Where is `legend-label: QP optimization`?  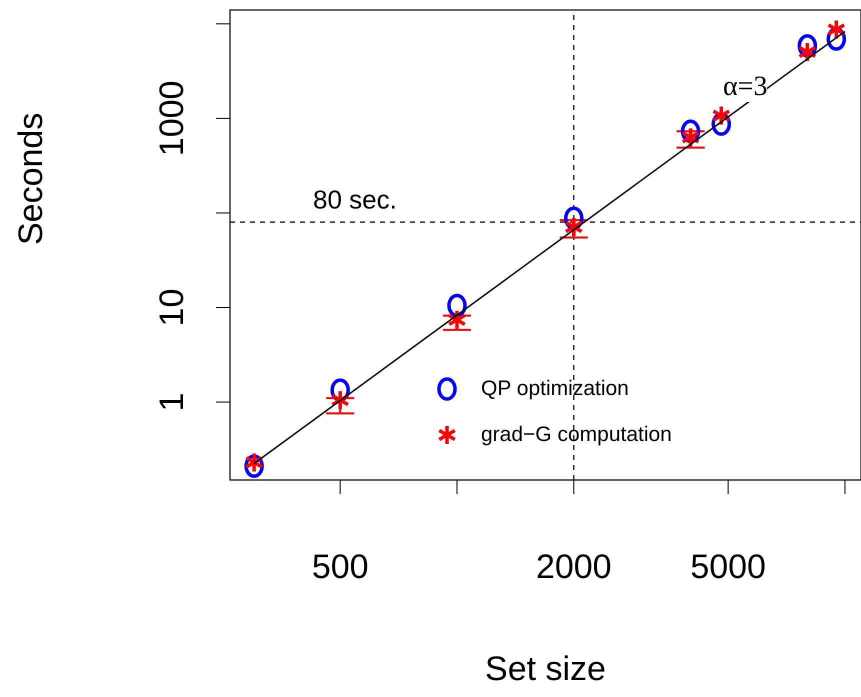 legend-label: QP optimization is located at coordinates (555, 389).